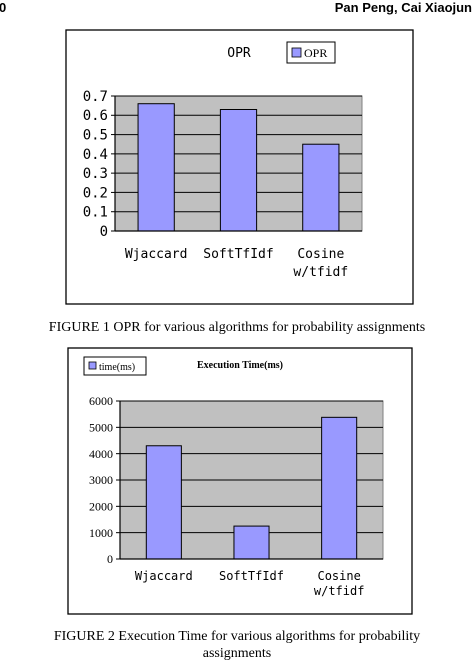 The height and width of the screenshot is (662, 474). I want to click on legend: OPR, so click(311, 52).